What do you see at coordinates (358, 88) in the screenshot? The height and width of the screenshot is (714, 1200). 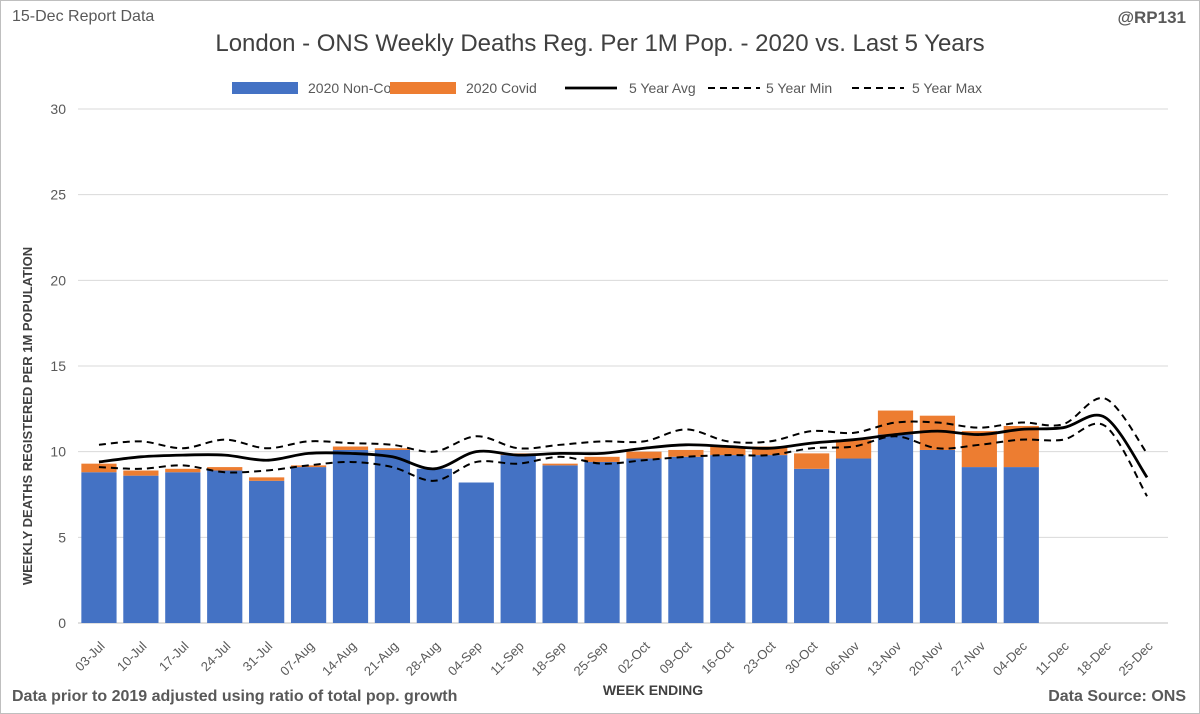 I see `legend-label: 2020 Non-Covid` at bounding box center [358, 88].